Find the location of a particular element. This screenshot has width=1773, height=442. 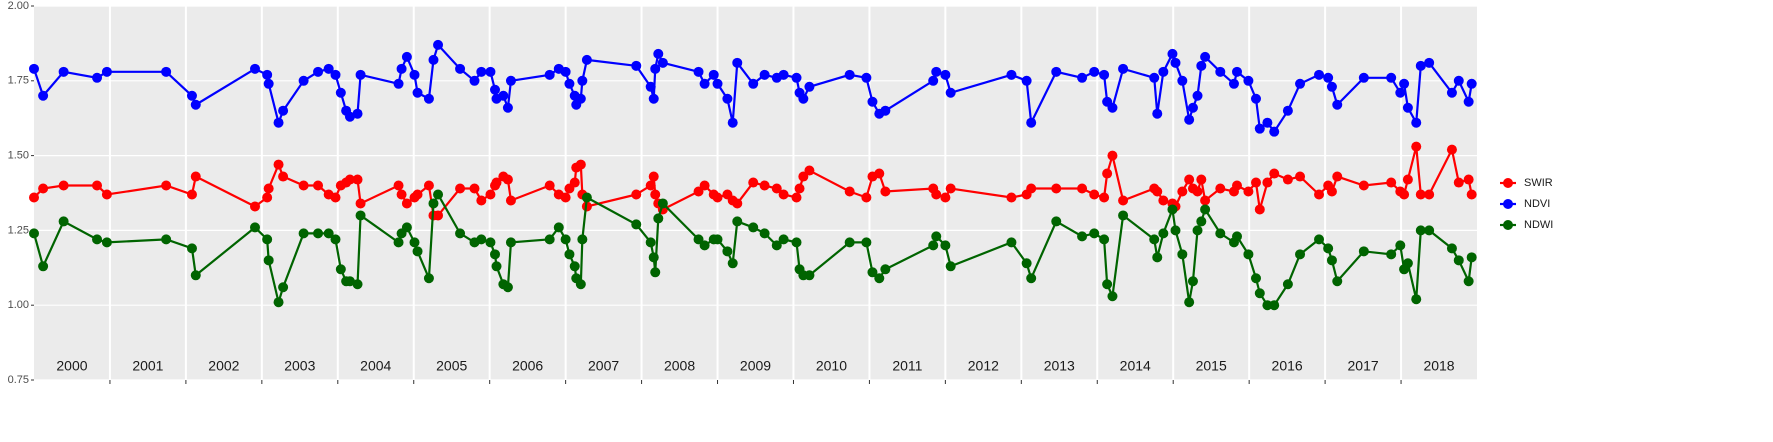

legend-marker is located at coordinates (1508, 204).